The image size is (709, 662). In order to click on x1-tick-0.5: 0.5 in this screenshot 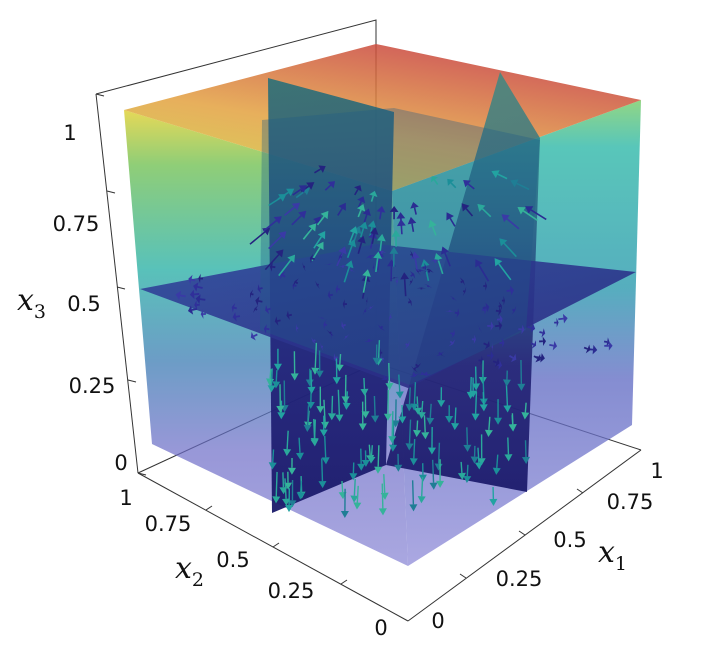, I will do `click(569, 540)`.